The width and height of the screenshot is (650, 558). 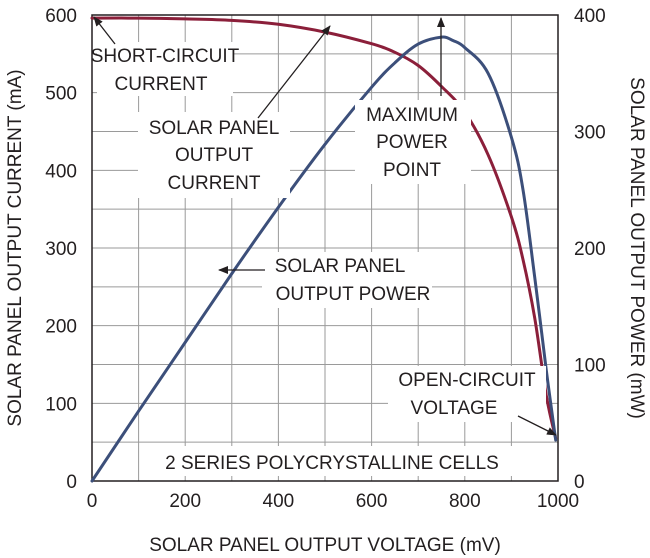 I want to click on y-right-tick-label: 0, so click(x=579, y=482).